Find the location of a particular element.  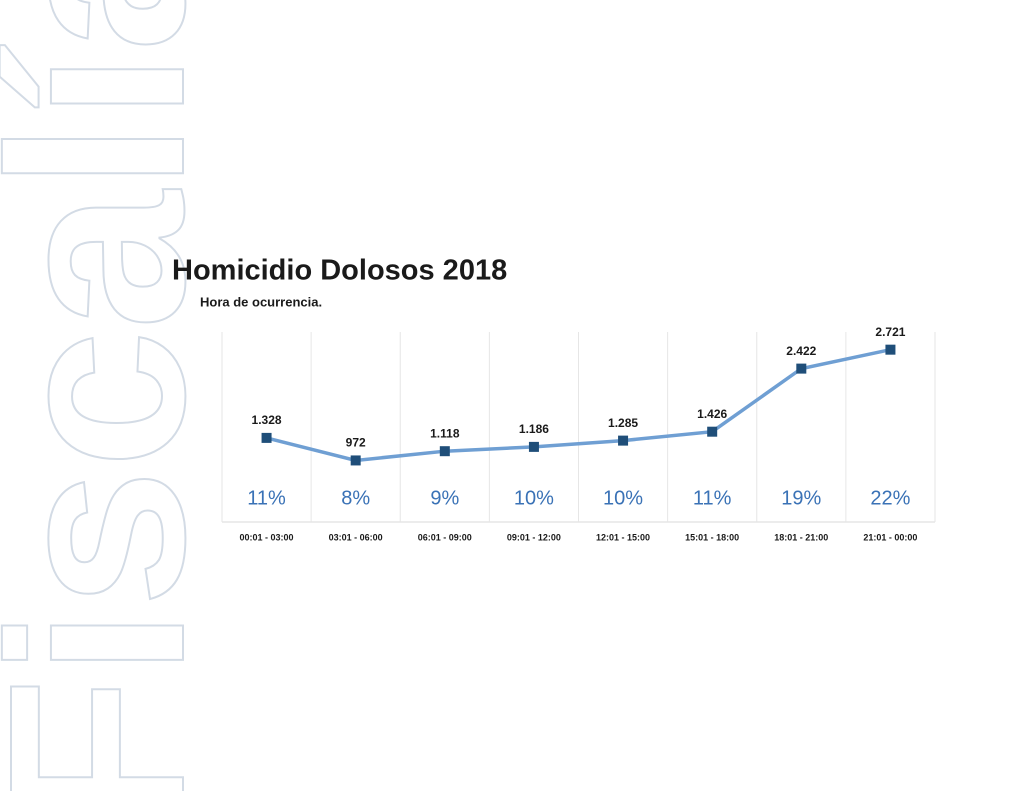

percent-label: 22% is located at coordinates (890, 498).